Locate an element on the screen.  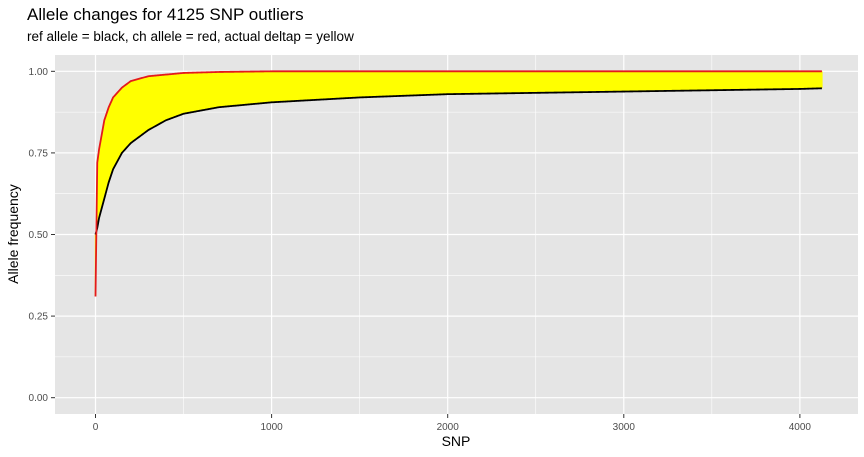
x-tick-label: 1000 is located at coordinates (271, 427).